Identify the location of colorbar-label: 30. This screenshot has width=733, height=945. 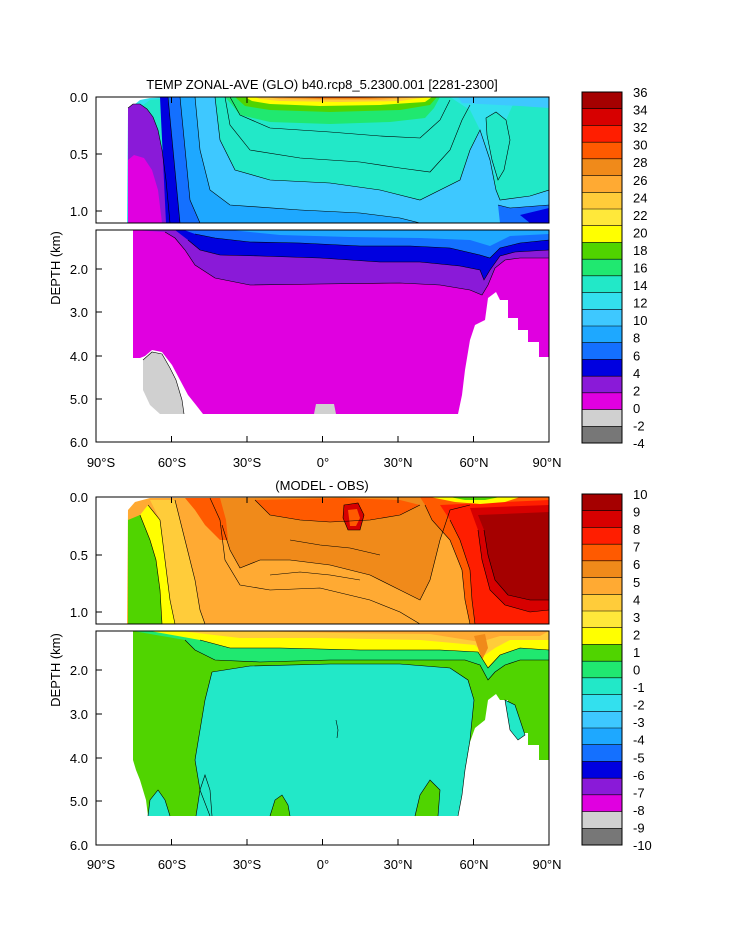
(640, 145).